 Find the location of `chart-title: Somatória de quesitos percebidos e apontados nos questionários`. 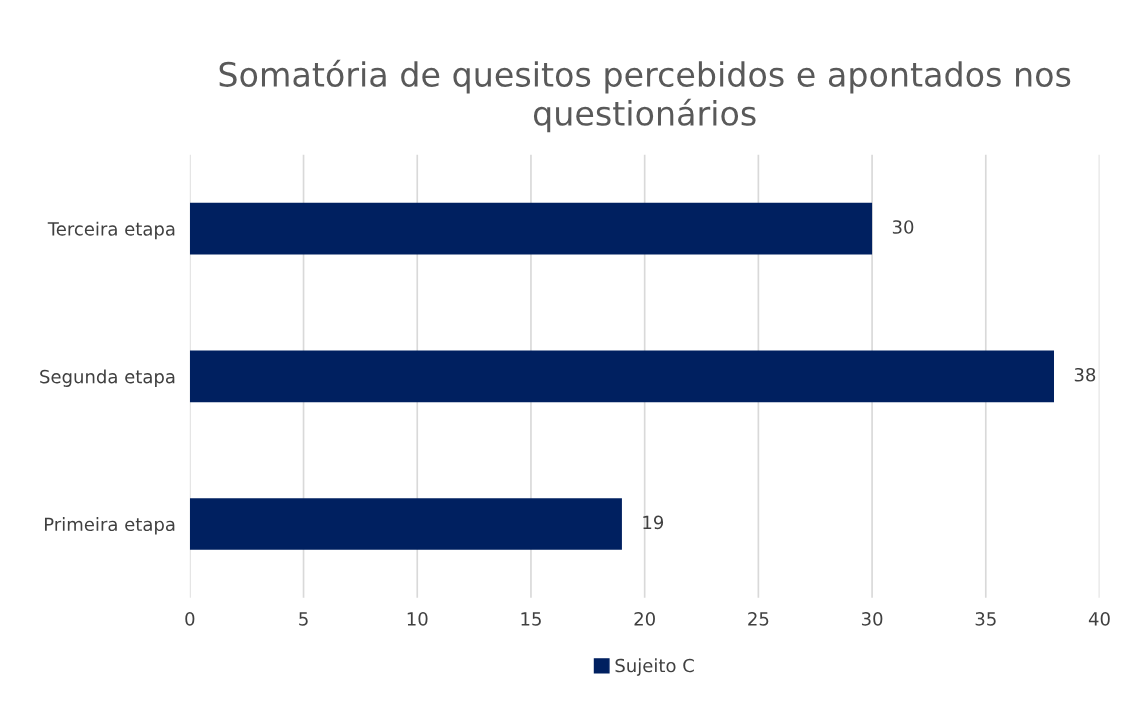

chart-title: Somatória de quesitos percebidos e apontados nos questionários is located at coordinates (645, 96).